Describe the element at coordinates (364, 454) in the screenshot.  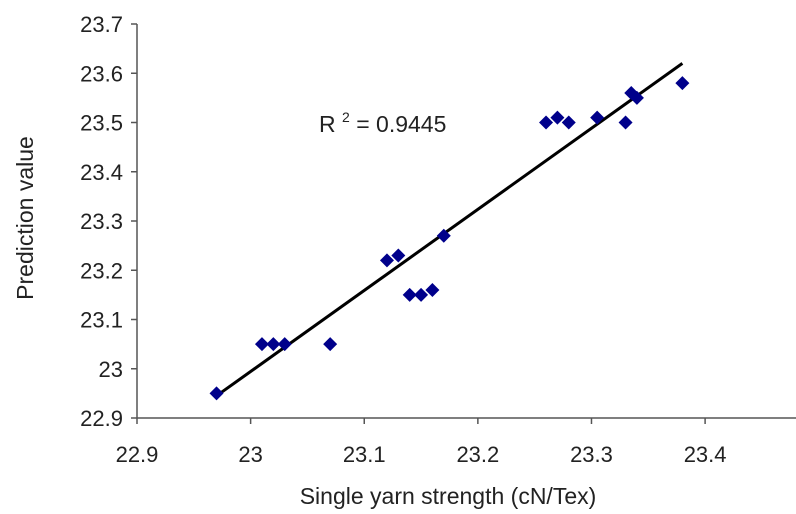
I see `x-tick-label: 23.1` at that location.